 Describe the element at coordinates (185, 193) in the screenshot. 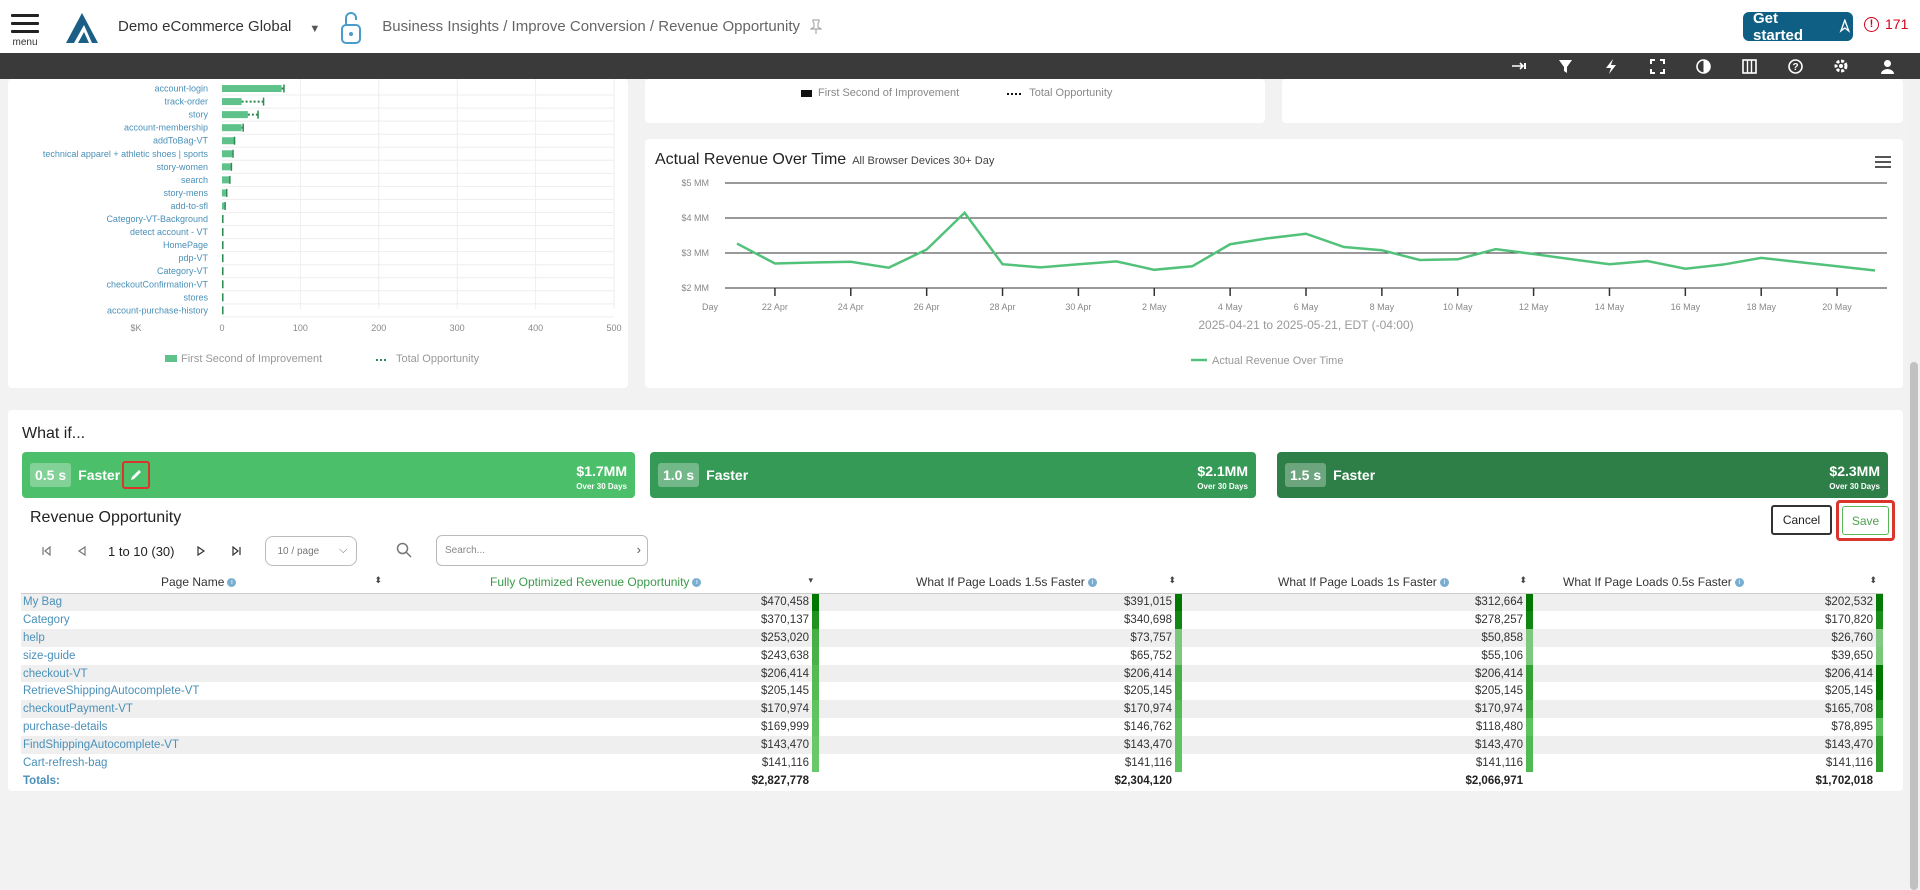

I see `category-label: story-mens` at that location.